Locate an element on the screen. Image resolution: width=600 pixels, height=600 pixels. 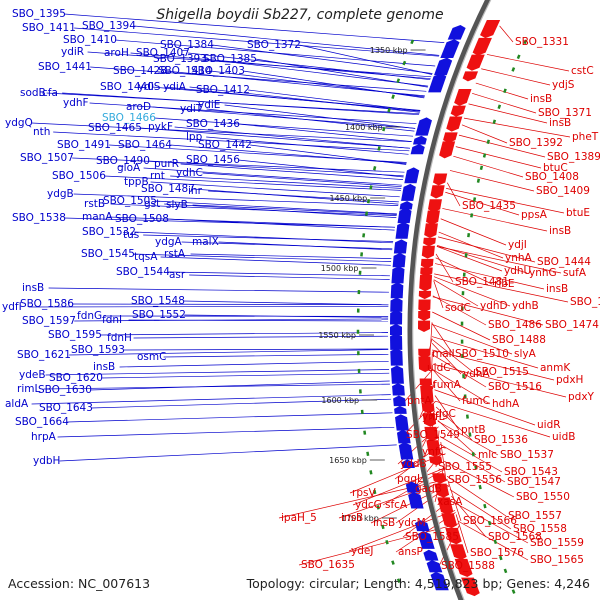
left-gene-label: SBO_1538 is located at coordinates (39, 218).